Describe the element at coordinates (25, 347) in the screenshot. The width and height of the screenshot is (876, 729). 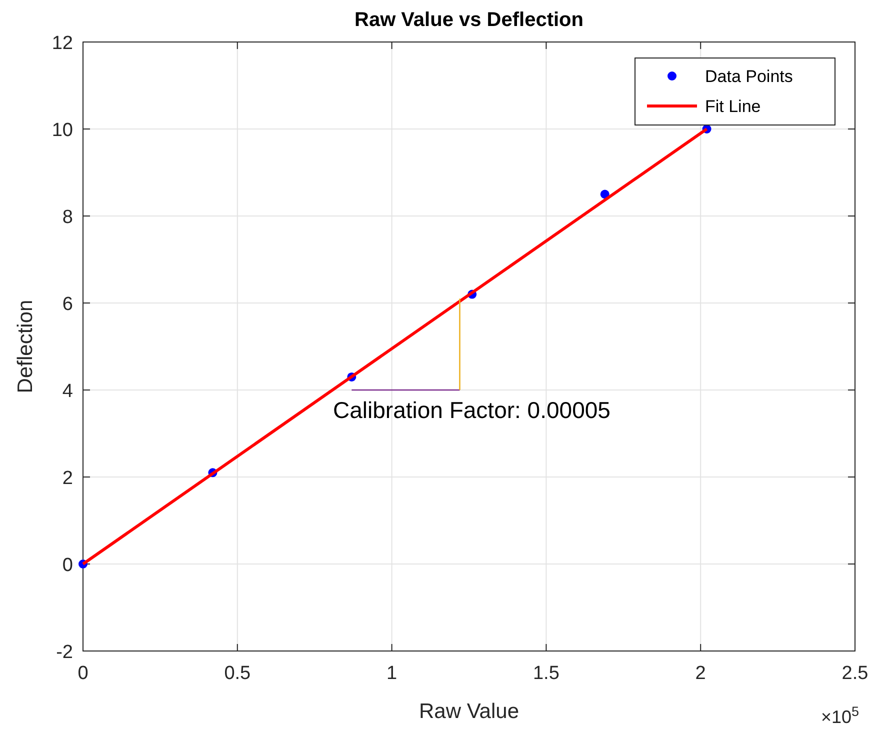
I see `y-axis-title: Deflection` at that location.